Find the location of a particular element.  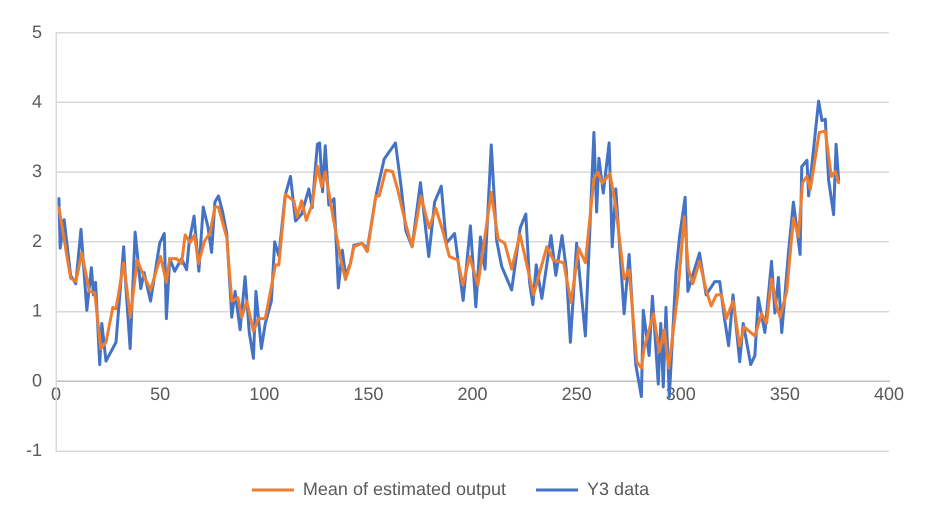

y-tick-label: 4 is located at coordinates (37, 101).